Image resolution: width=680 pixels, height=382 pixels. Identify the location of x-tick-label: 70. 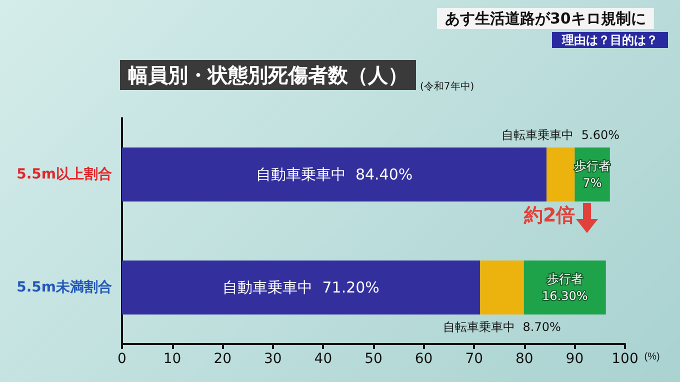
(474, 359).